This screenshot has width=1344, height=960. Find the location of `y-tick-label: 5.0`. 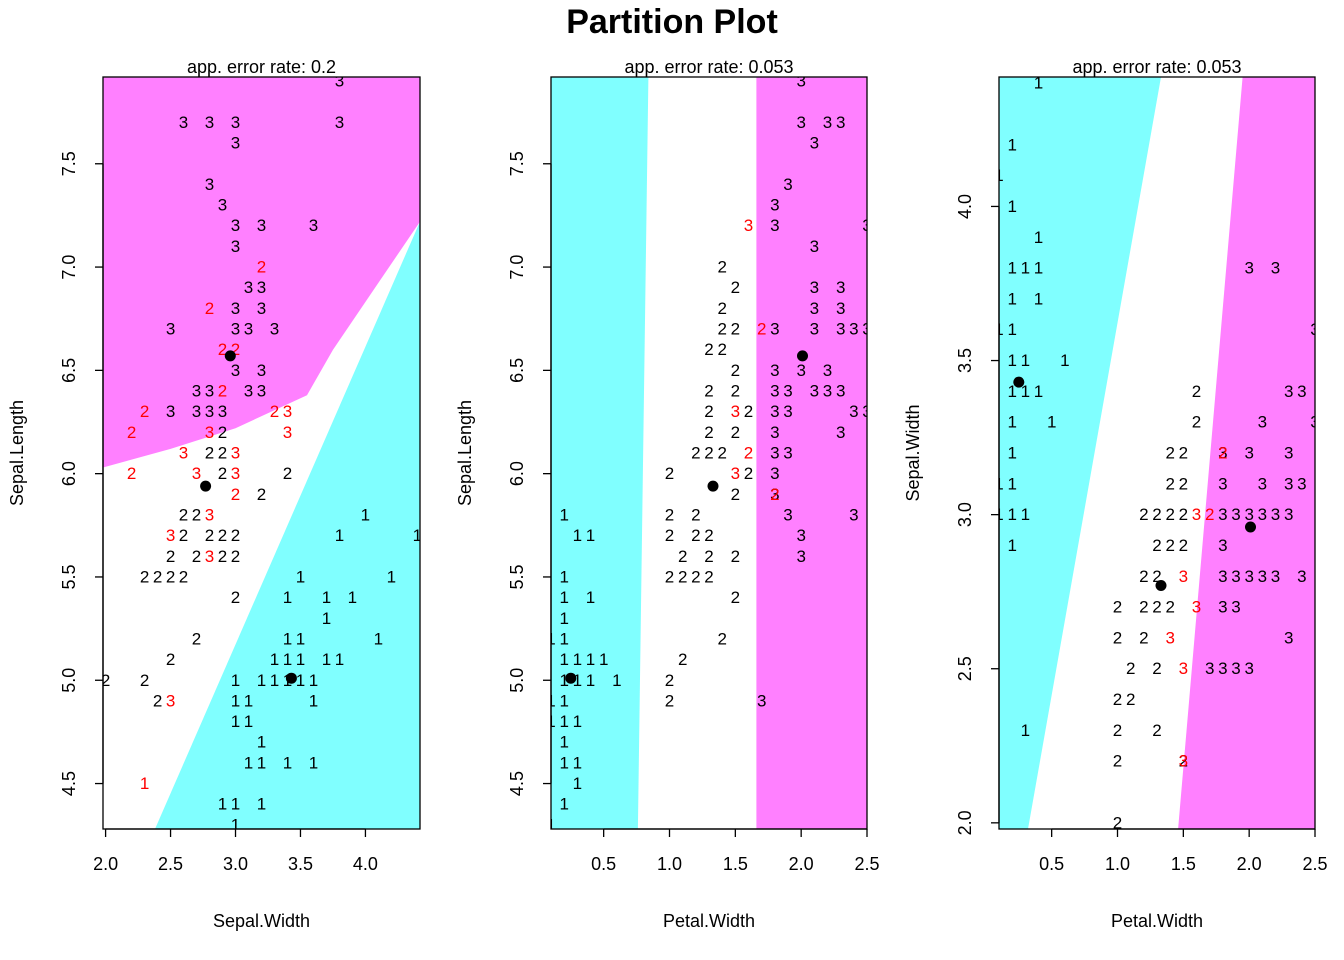

y-tick-label: 5.0 is located at coordinates (517, 680).